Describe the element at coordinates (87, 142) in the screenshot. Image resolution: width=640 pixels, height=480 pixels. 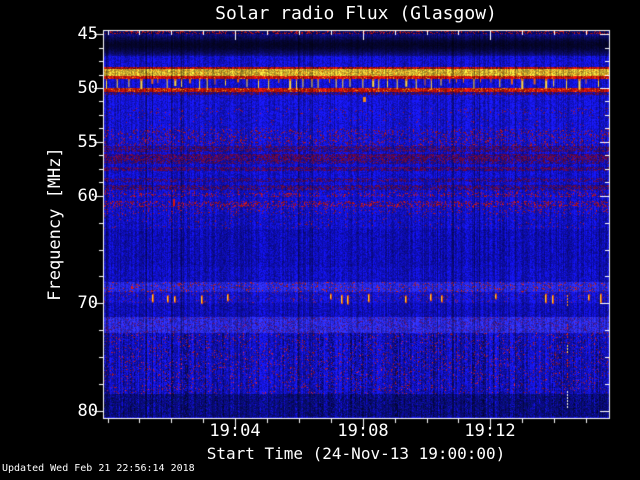
I see `y-tick-label: 55` at that location.